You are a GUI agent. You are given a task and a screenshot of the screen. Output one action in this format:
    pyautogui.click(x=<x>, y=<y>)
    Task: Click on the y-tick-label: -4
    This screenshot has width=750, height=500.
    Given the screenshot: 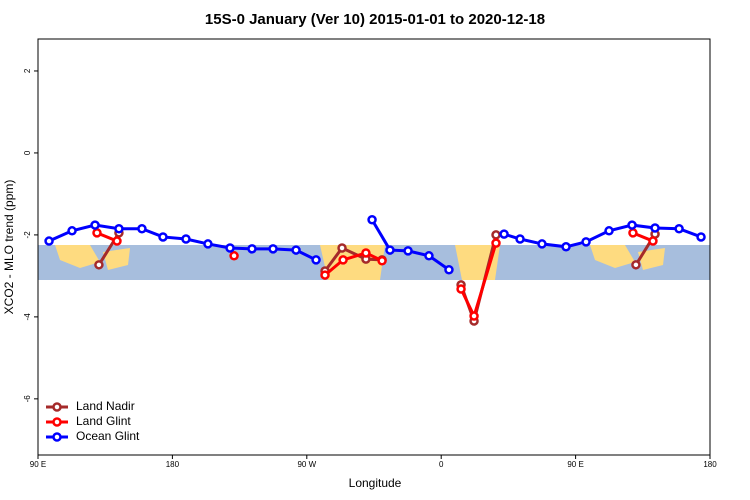 What is the action you would take?
    pyautogui.click(x=27, y=317)
    